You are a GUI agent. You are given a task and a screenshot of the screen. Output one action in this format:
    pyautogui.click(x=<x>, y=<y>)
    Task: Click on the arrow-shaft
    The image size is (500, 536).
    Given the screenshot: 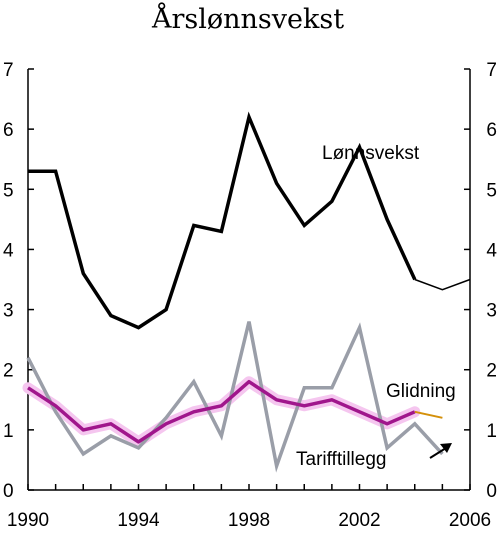 What is the action you would take?
    pyautogui.click(x=438, y=453)
    